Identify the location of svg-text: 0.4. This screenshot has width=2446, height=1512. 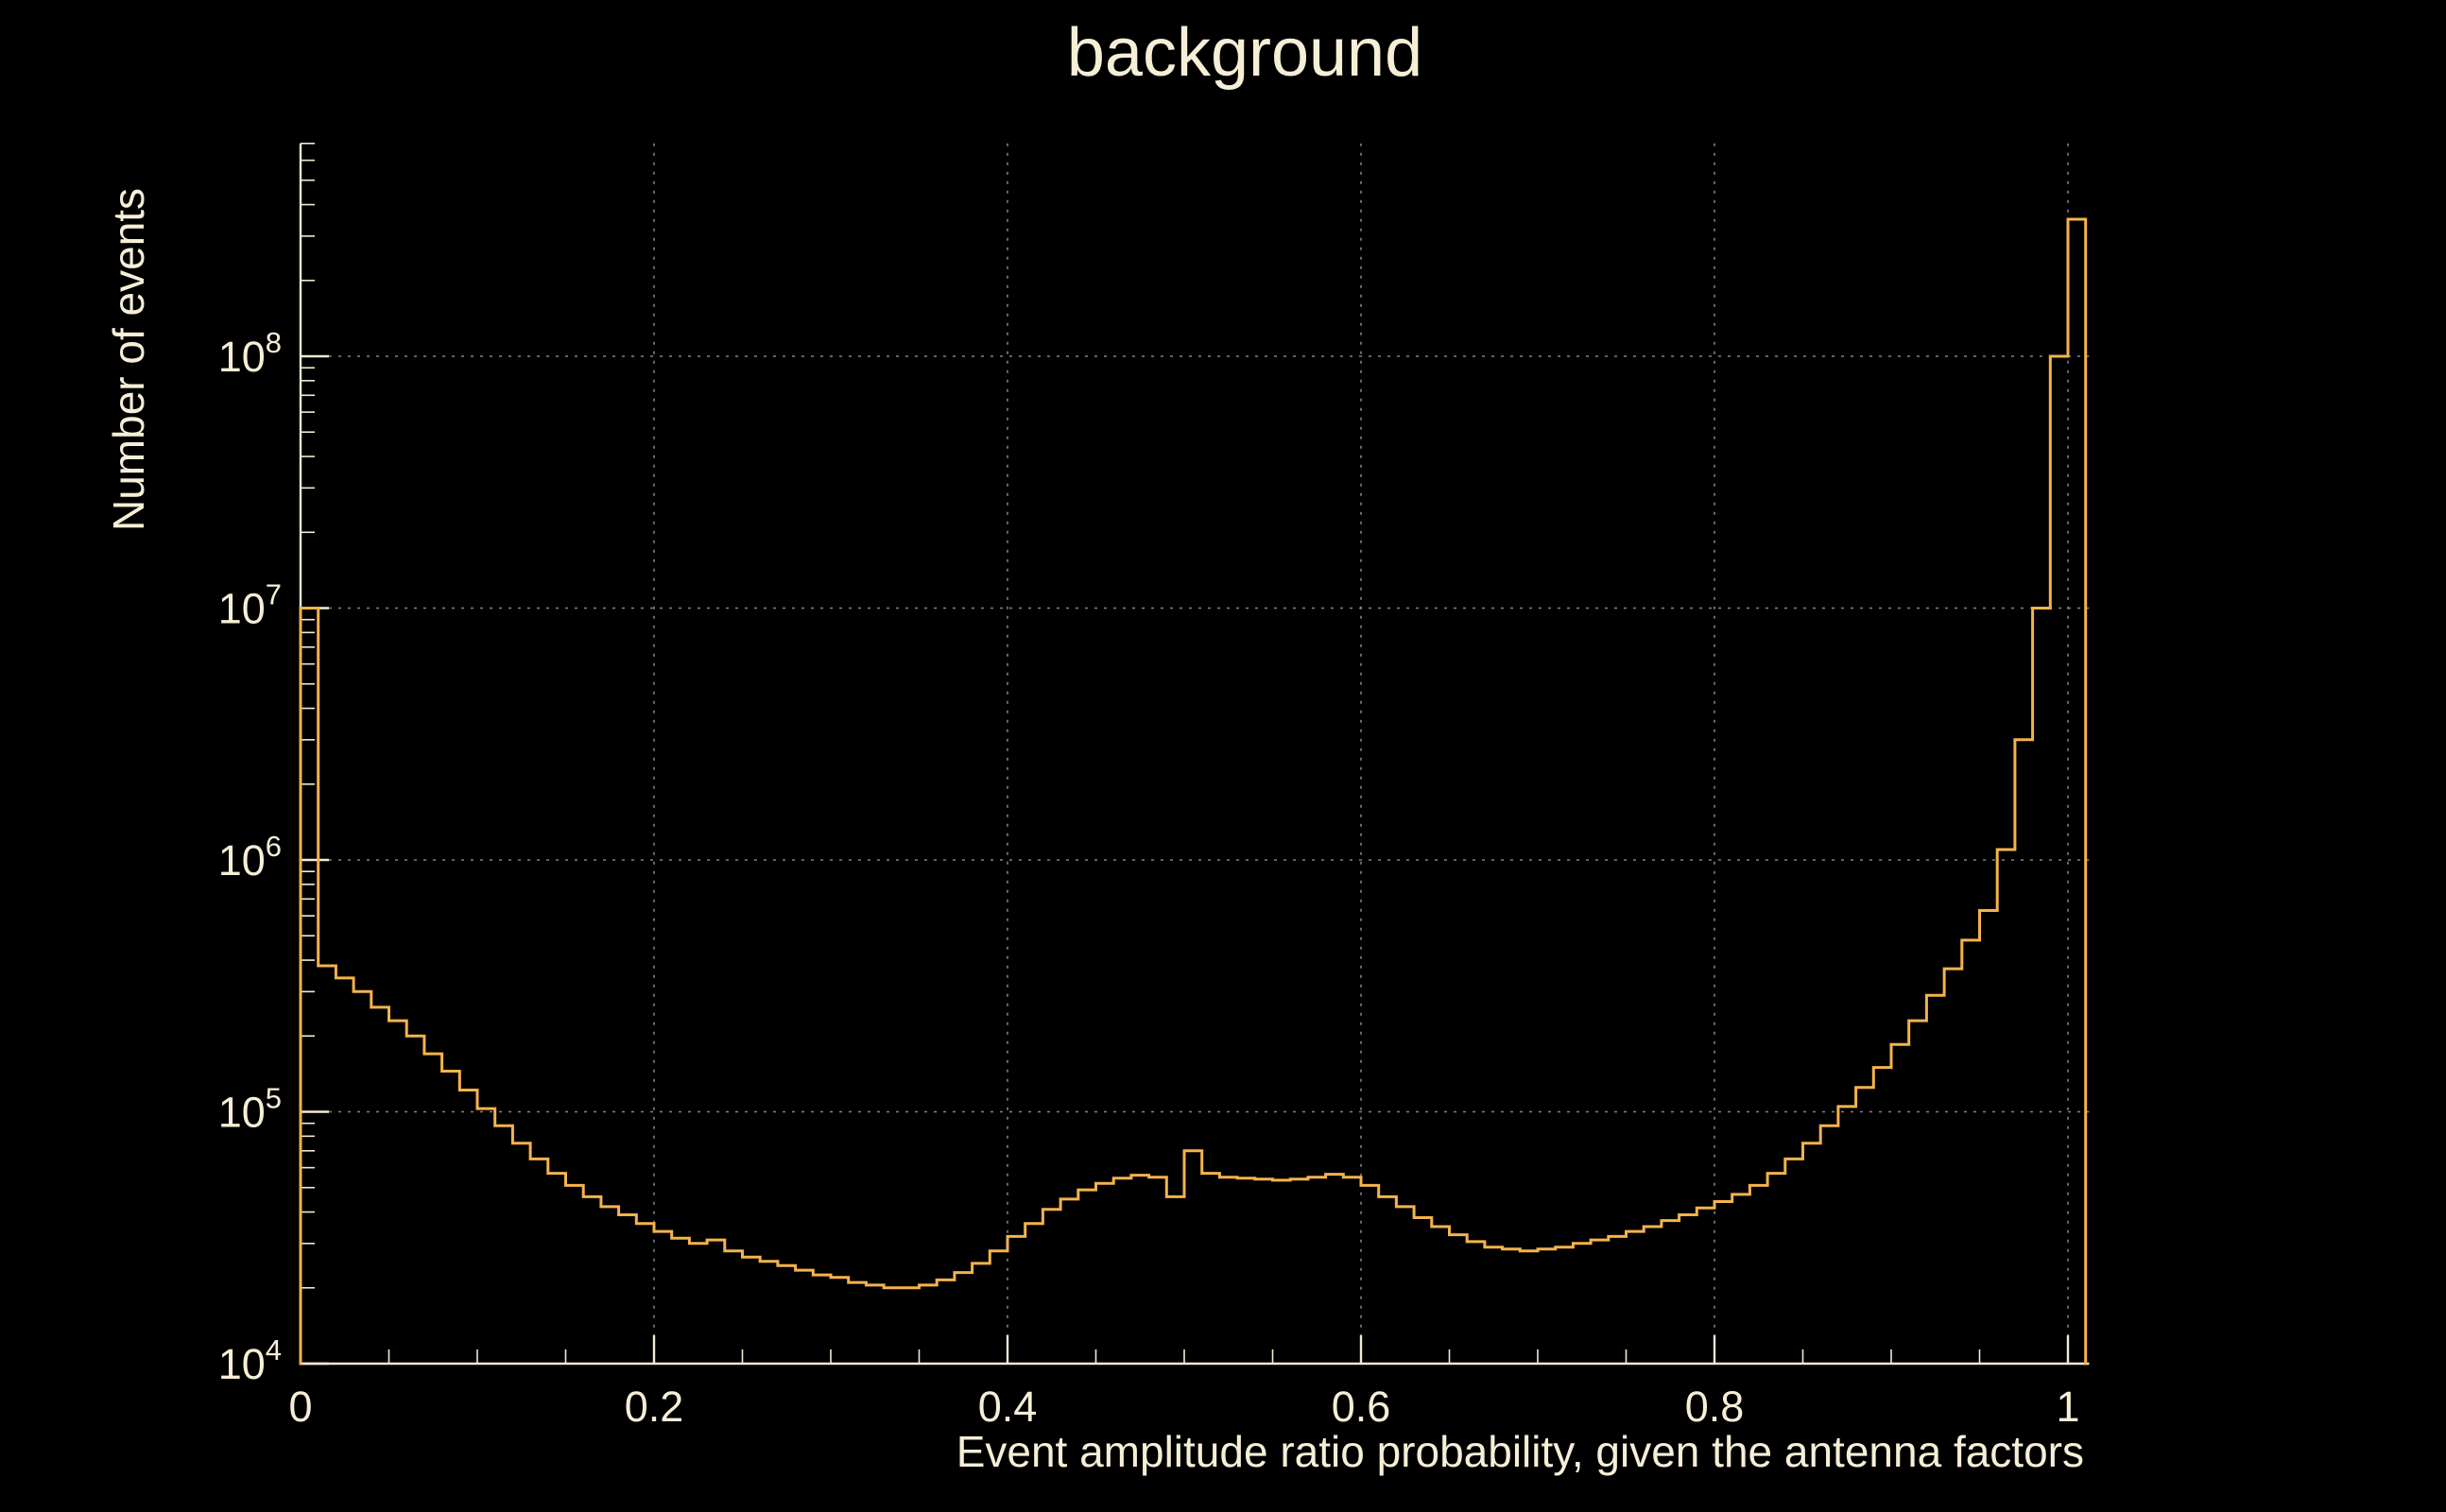
(1008, 1407).